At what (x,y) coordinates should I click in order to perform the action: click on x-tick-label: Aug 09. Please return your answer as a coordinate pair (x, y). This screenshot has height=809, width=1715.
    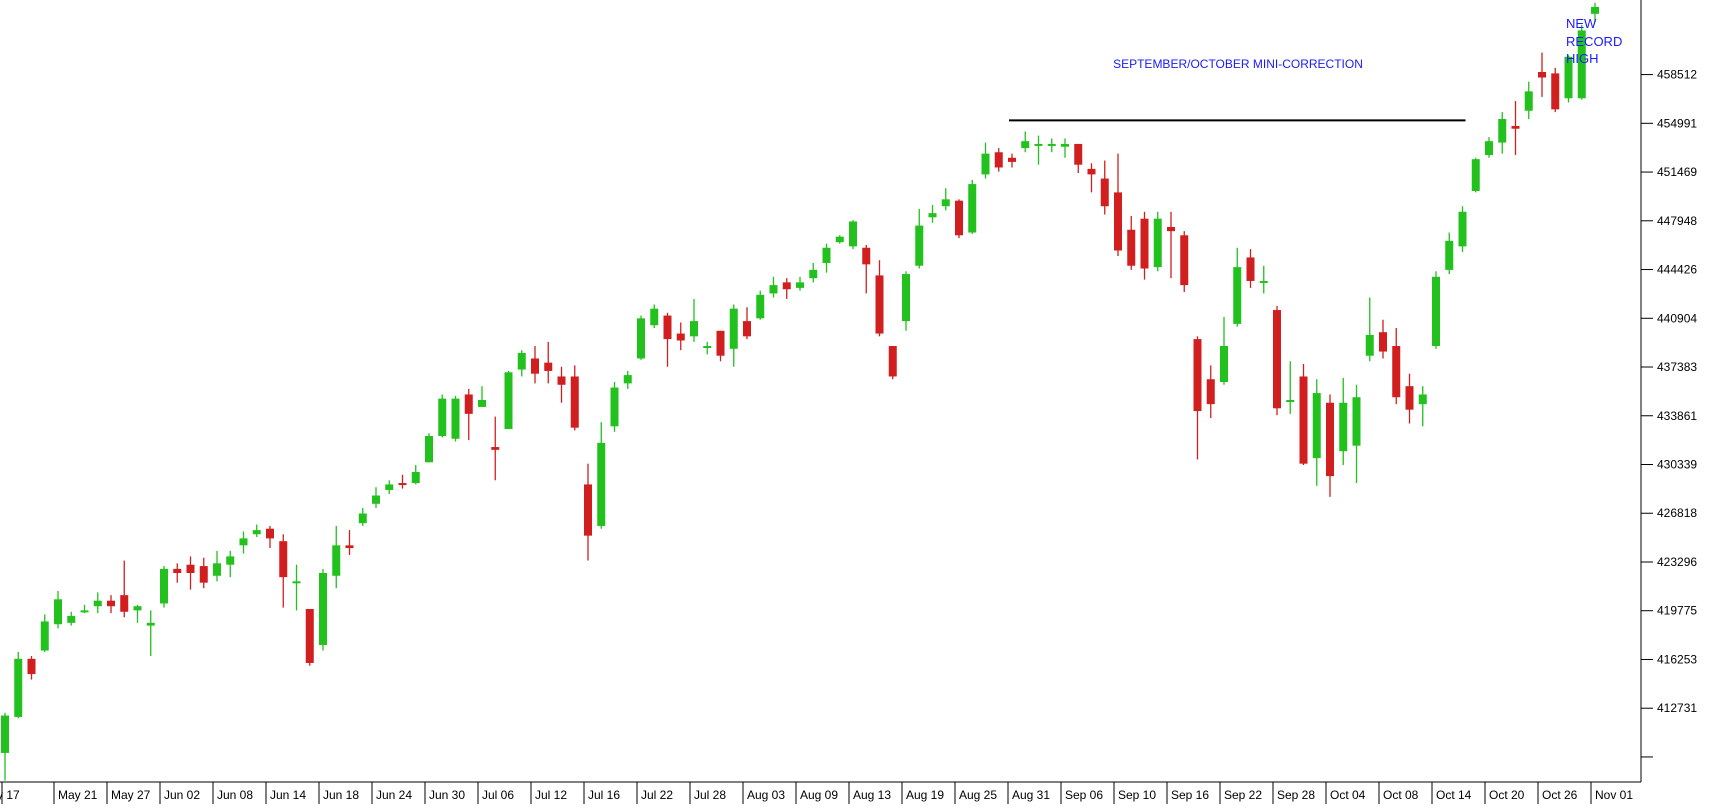
    Looking at the image, I should click on (819, 795).